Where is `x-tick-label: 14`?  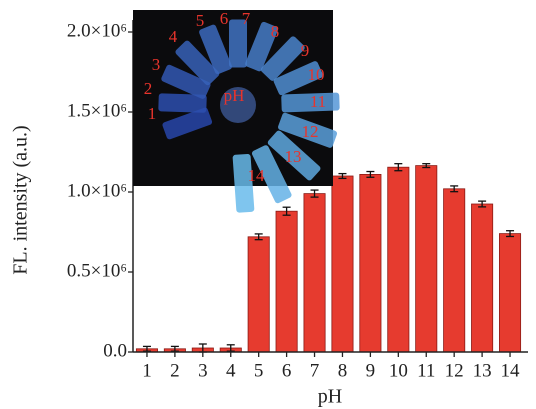 x-tick-label: 14 is located at coordinates (511, 370).